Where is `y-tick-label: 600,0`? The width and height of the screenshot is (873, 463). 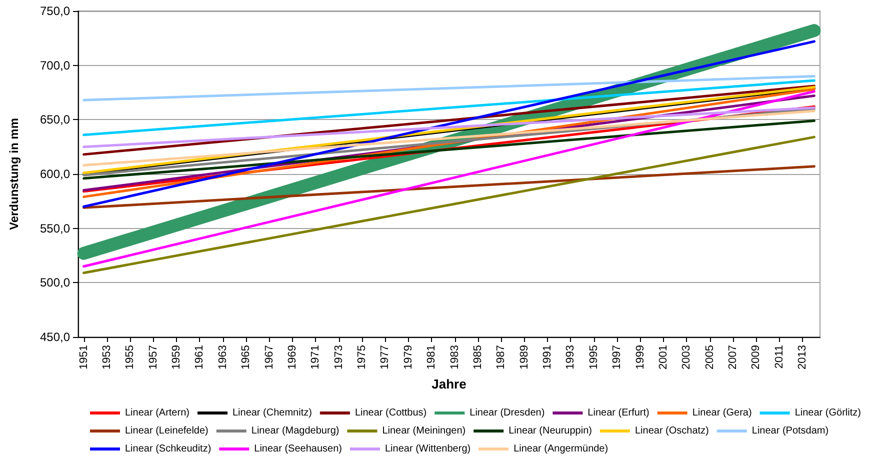
y-tick-label: 600,0 is located at coordinates (55, 174).